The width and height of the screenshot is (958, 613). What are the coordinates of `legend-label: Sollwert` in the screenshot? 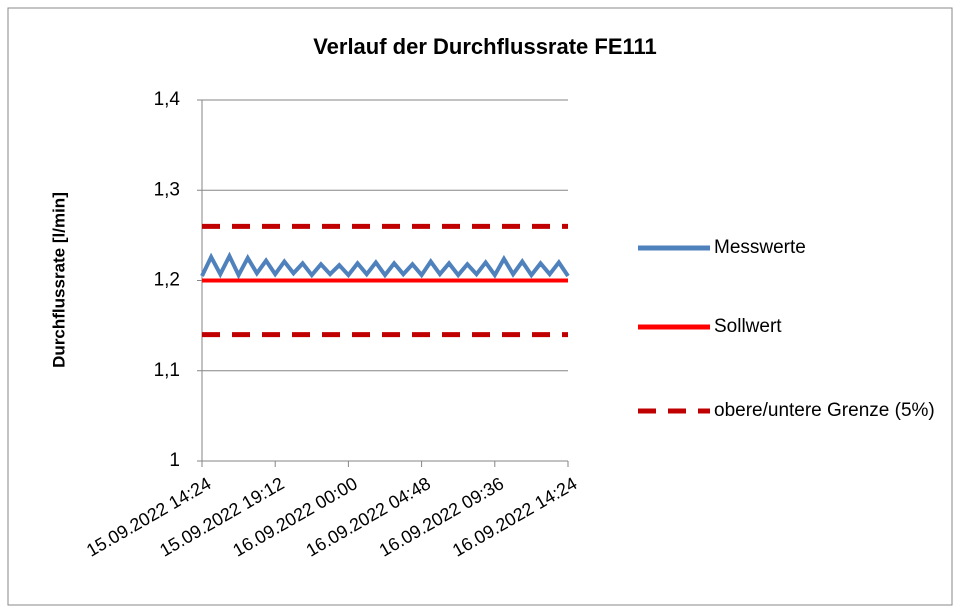 It's located at (748, 326).